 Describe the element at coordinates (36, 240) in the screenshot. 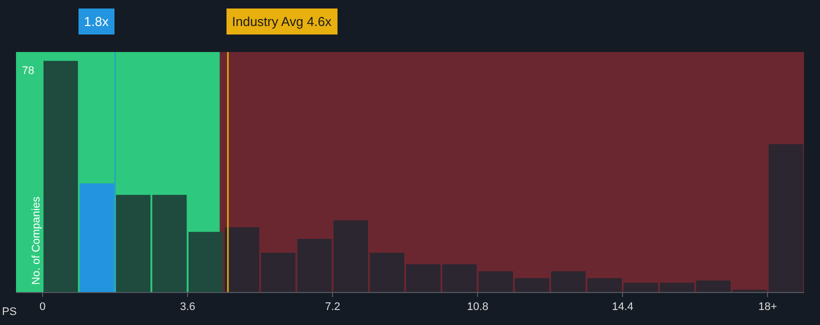

I see `y-axis-title: No. of Companies` at that location.